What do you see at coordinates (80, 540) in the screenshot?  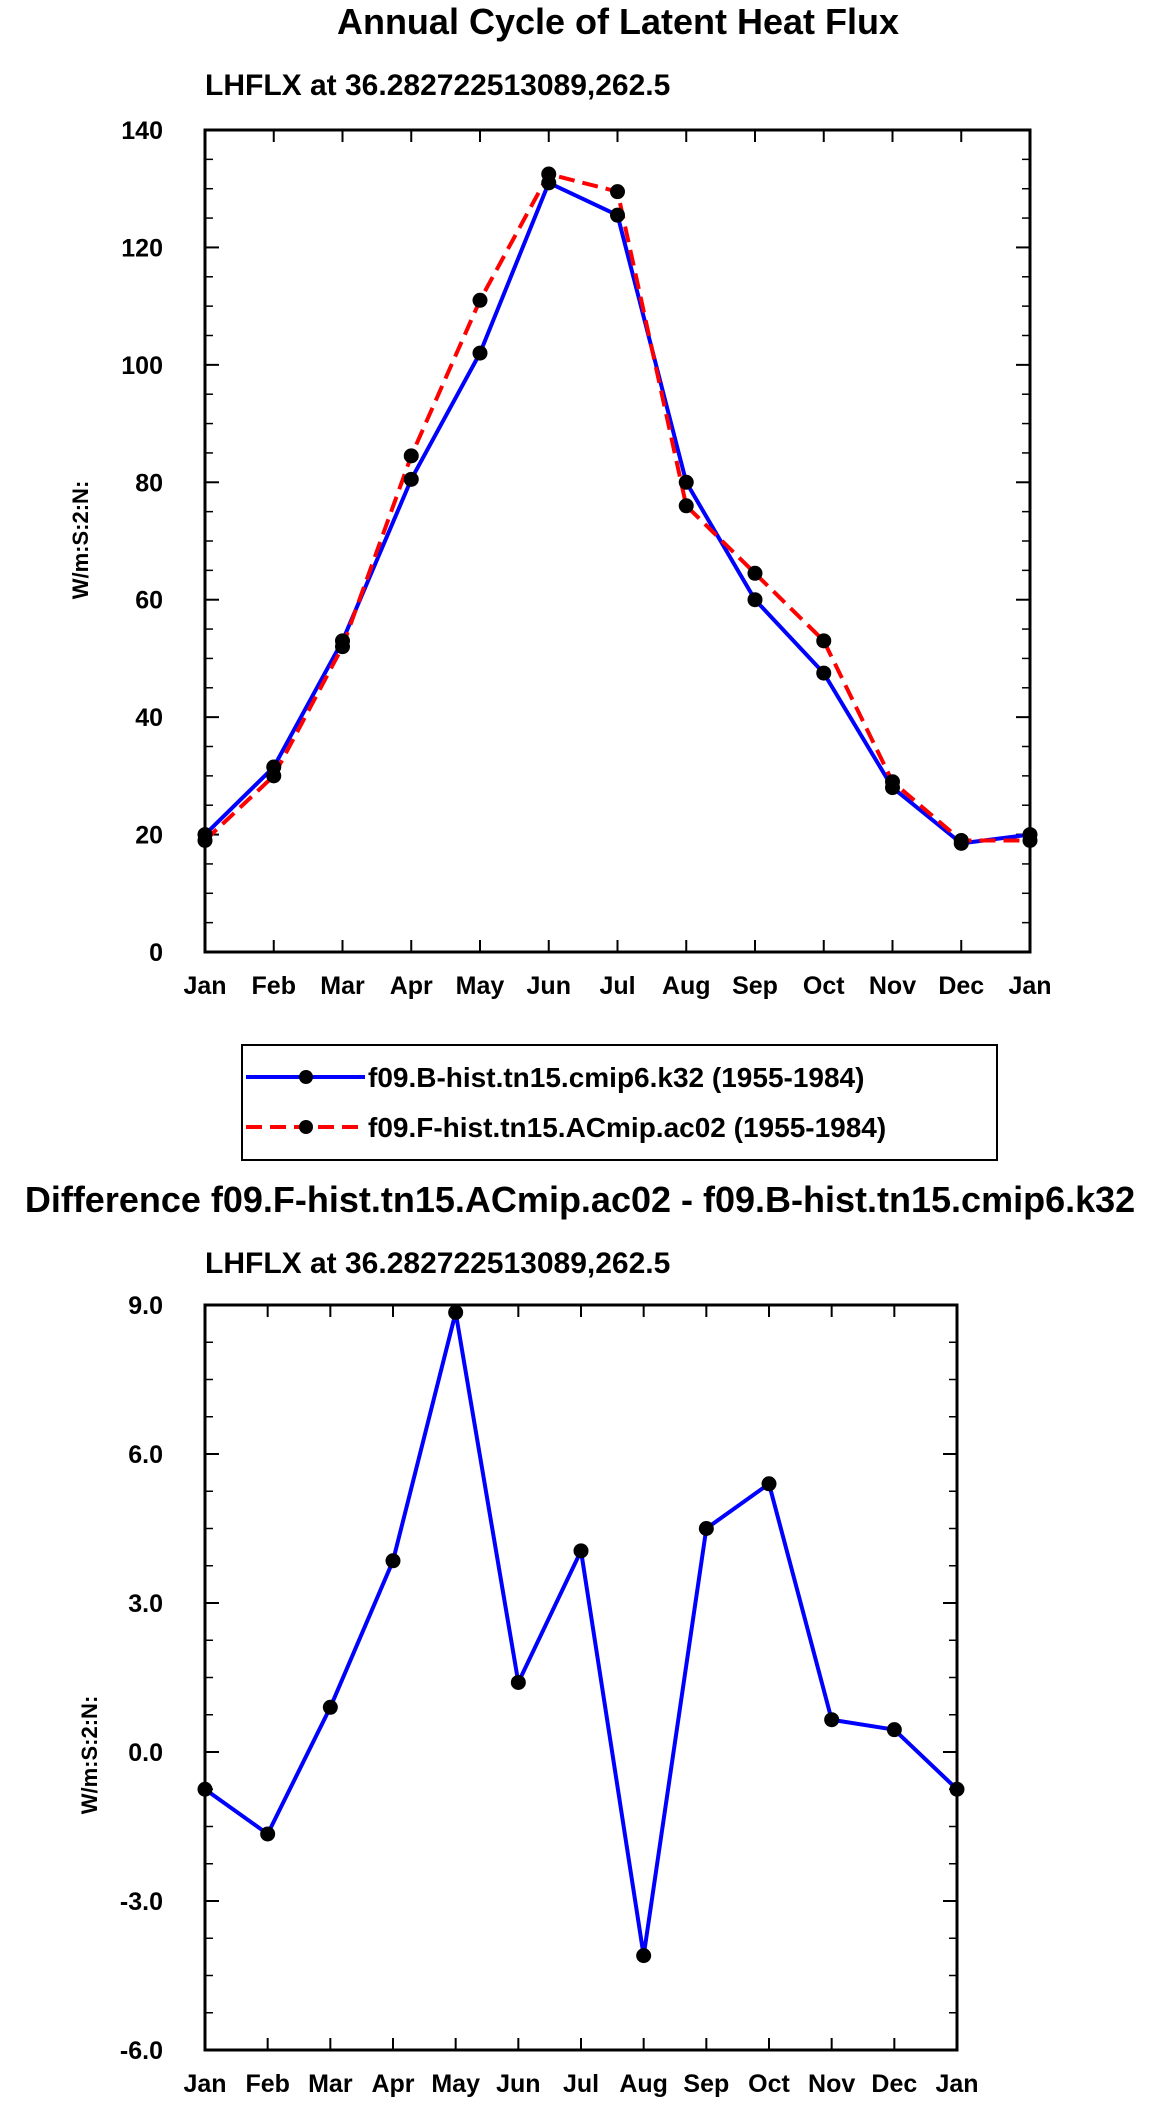 I see `chart1-ylabel: W/m:S:2:N:` at bounding box center [80, 540].